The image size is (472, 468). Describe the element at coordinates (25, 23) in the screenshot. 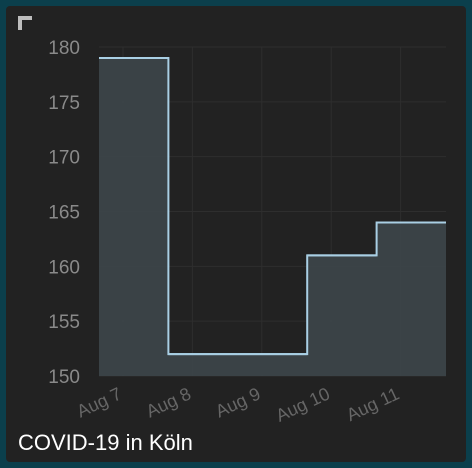

I see `expand-corner-icon` at that location.